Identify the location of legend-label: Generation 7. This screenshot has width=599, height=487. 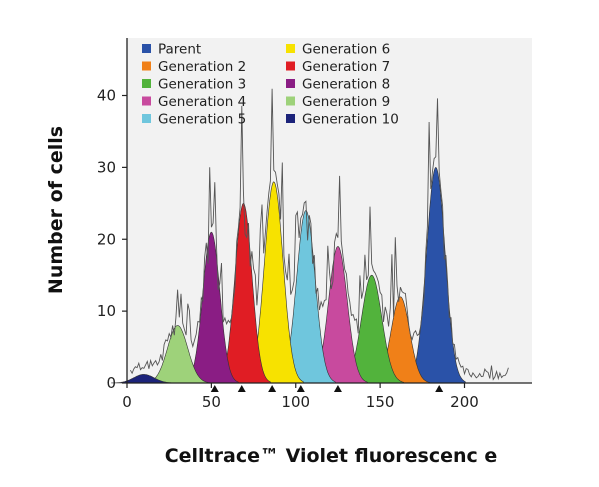
(346, 67).